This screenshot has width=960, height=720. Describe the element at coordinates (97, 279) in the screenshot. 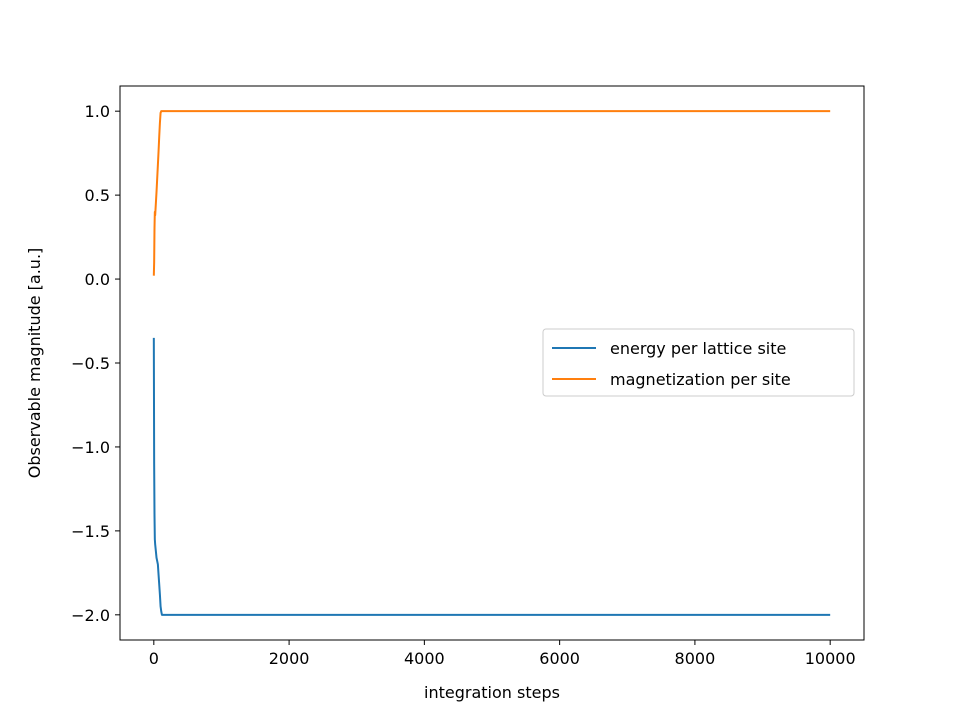

I see `y-tick-label: 0.0` at that location.